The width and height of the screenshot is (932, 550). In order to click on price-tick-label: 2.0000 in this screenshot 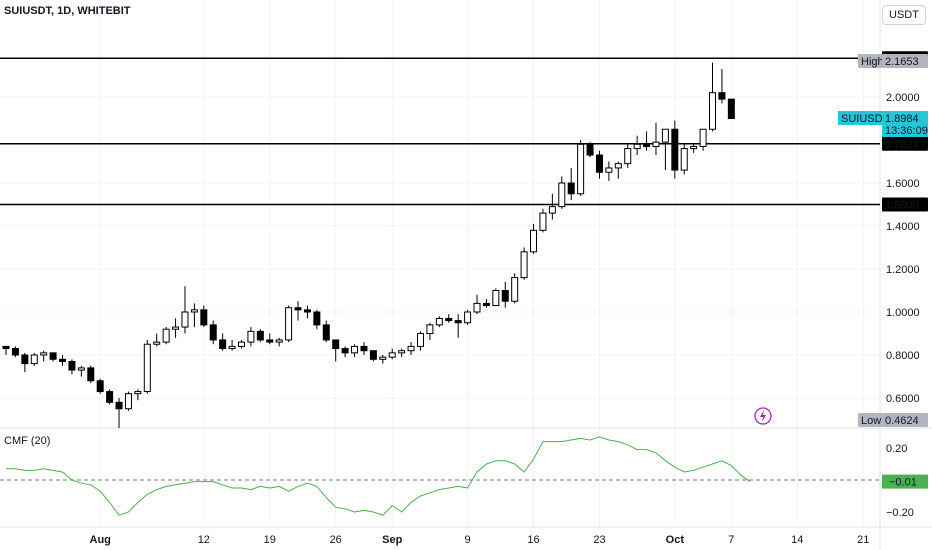, I will do `click(903, 98)`.